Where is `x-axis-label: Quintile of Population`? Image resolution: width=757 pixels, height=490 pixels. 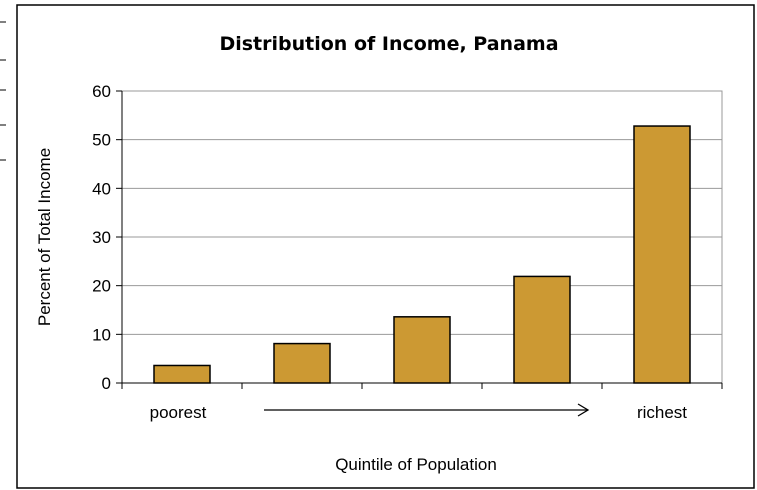 x-axis-label: Quintile of Population is located at coordinates (416, 464).